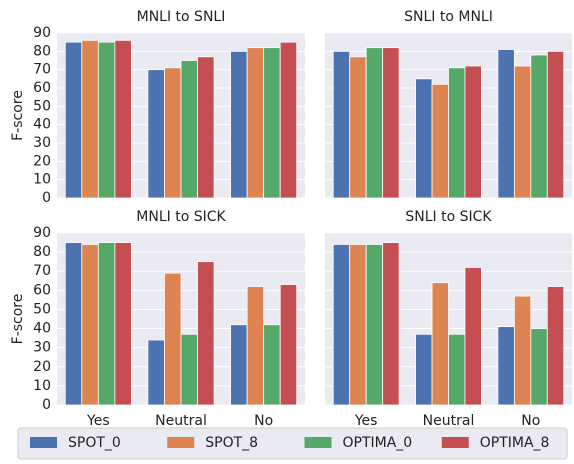 The width and height of the screenshot is (574, 464). What do you see at coordinates (448, 217) in the screenshot?
I see `chart-title: SNLI to SICK` at bounding box center [448, 217].